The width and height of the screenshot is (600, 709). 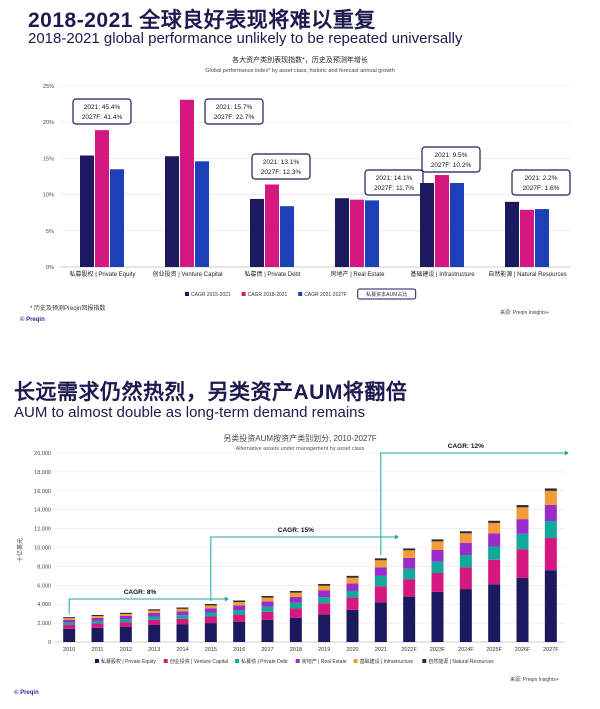 I want to click on chart1-annotation-2027: 2027F: 22.7%, so click(x=234, y=117).